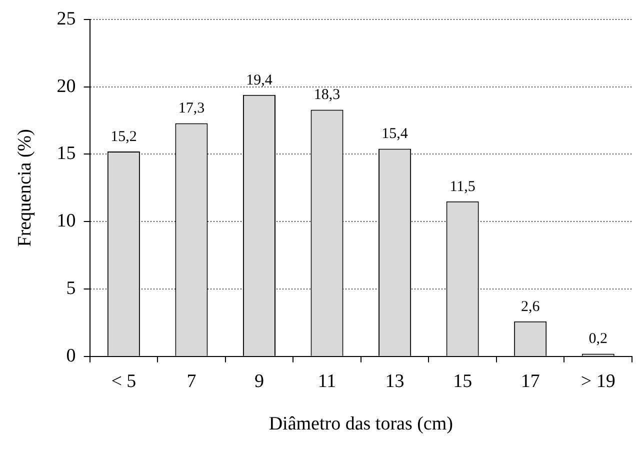 This screenshot has height=450, width=644. I want to click on data-label: 2,6, so click(530, 306).